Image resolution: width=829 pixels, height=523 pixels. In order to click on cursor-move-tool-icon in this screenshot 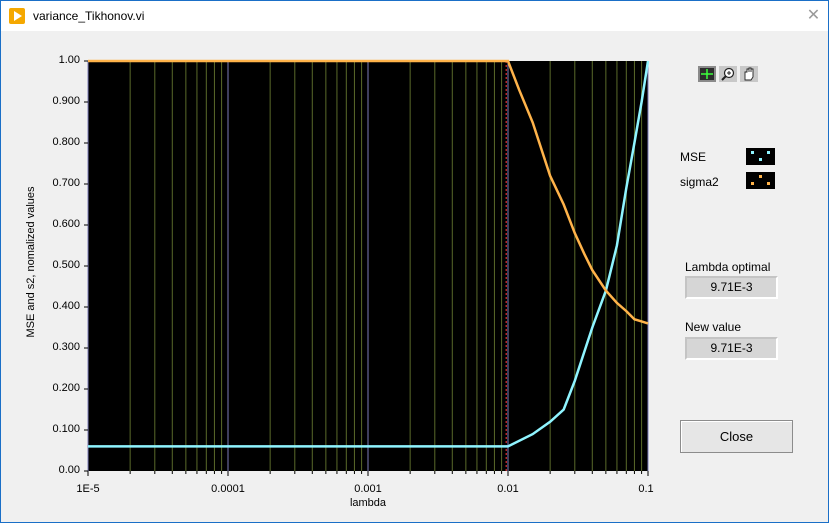, I will do `click(707, 74)`.